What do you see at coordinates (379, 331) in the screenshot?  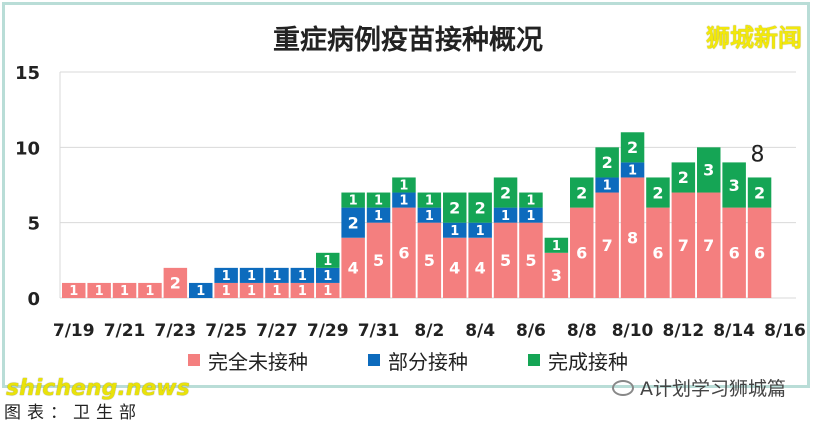 I see `x-tick-label: 7/31` at bounding box center [379, 331].